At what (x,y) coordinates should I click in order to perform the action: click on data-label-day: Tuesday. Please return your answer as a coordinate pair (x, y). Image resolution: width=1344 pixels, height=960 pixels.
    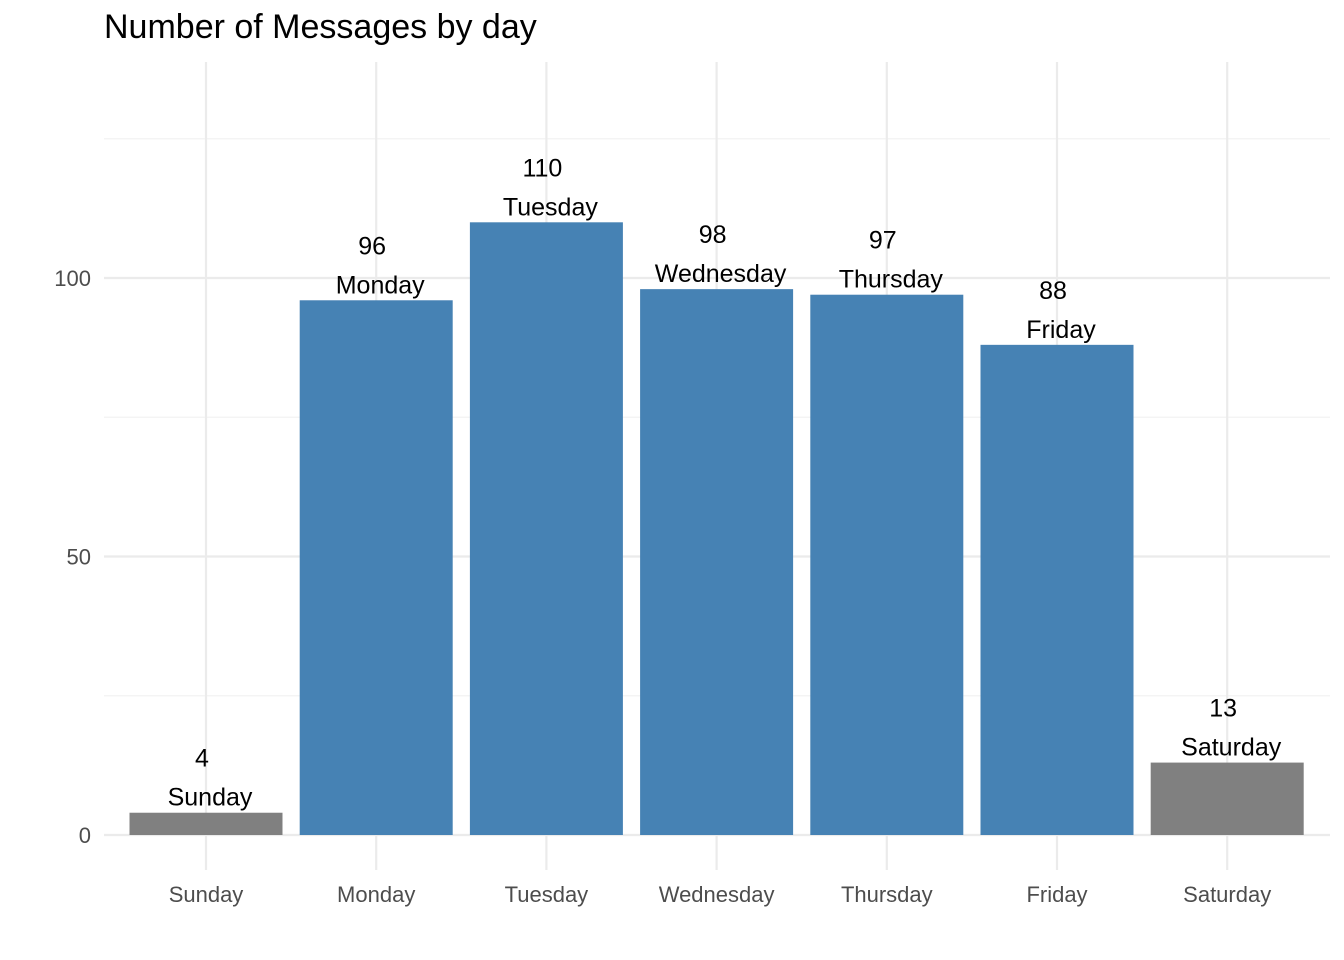
    Looking at the image, I should click on (550, 207).